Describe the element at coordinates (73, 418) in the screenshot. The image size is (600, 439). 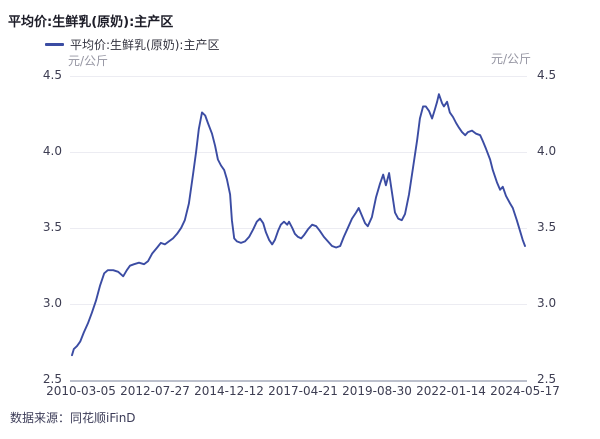
I see `data-source: 数据来源：同花顺iFinD` at that location.